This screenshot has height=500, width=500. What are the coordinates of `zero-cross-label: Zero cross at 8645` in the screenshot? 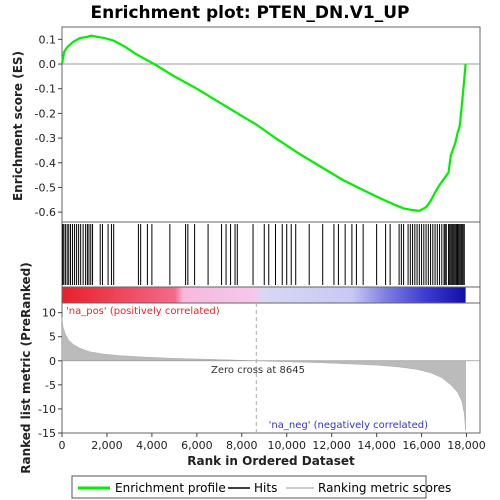 It's located at (258, 370).